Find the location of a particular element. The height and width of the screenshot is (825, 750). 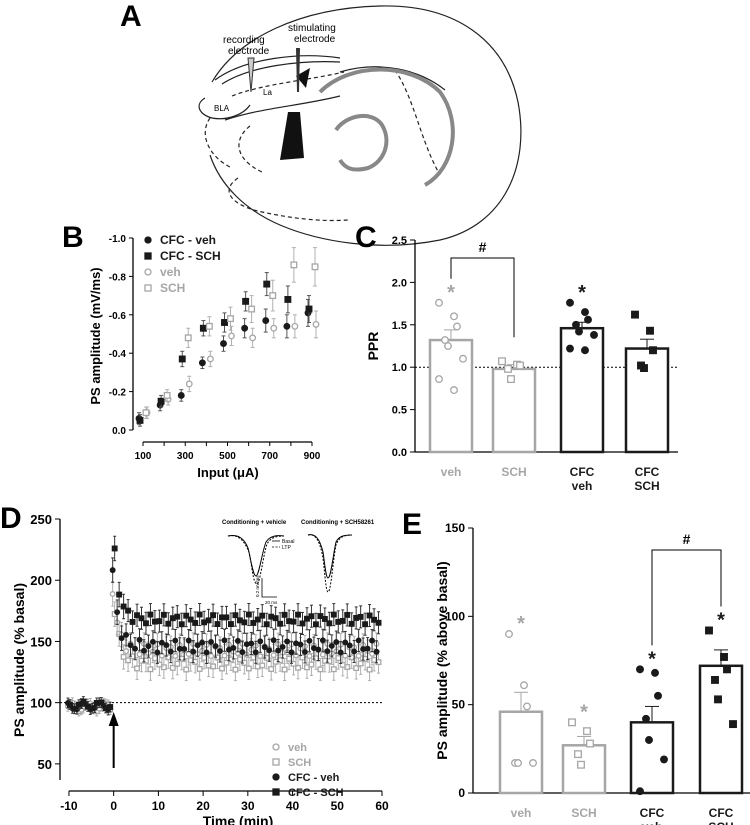

c-star: * is located at coordinates (582, 293).